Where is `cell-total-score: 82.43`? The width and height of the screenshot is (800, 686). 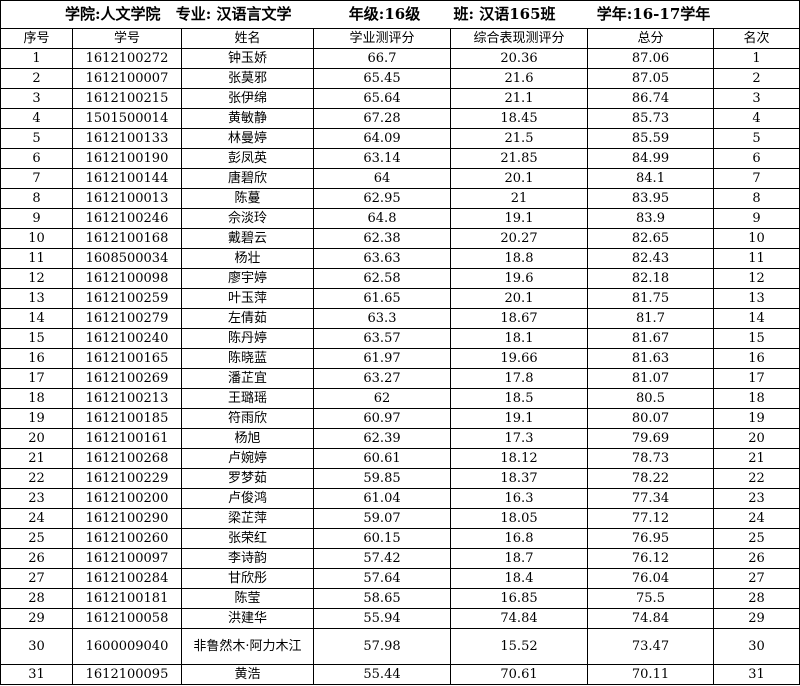
cell-total-score: 82.43 is located at coordinates (650, 258).